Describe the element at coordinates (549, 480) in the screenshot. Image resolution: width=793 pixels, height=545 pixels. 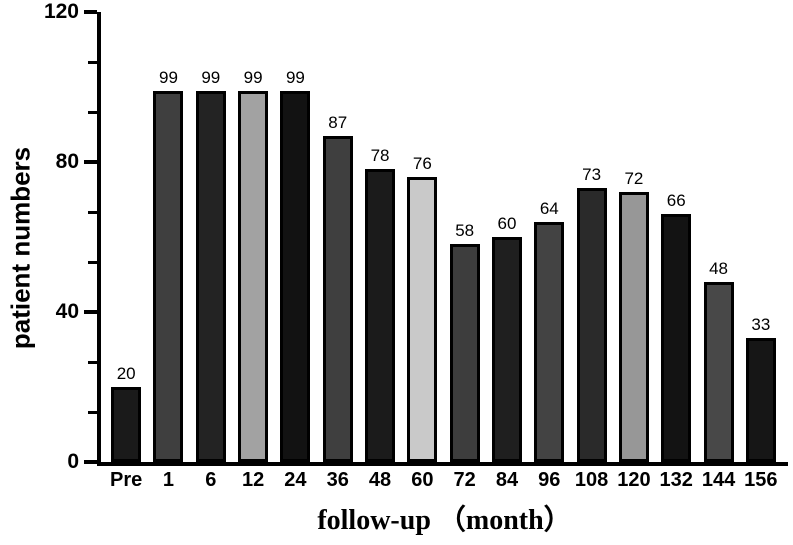
I see `x-tick-label-96: 96` at that location.